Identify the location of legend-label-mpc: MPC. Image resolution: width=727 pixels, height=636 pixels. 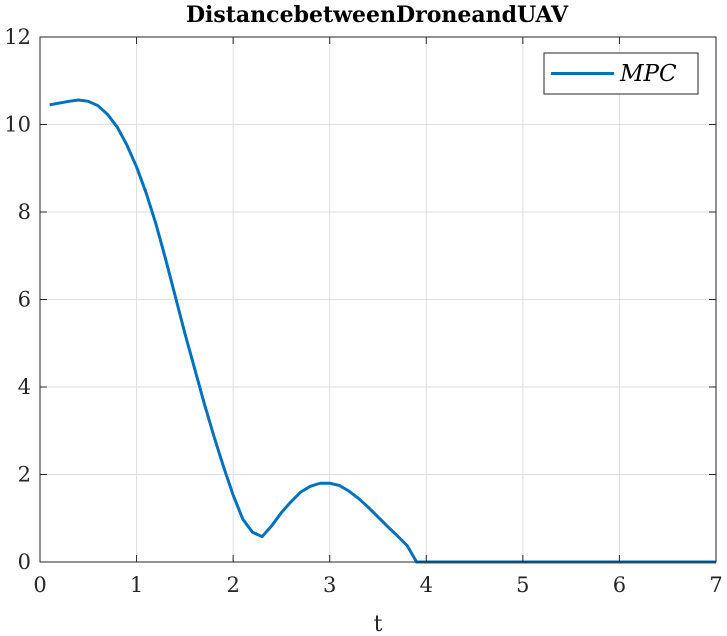
(648, 74).